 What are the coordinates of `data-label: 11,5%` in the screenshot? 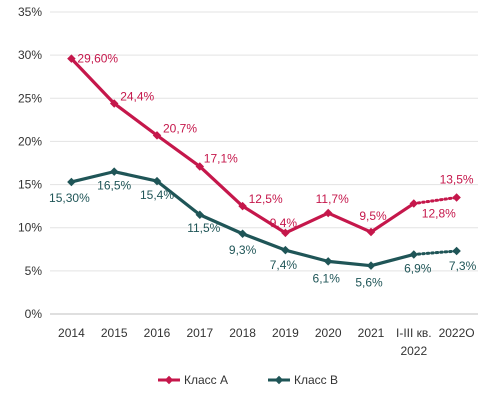 It's located at (203, 228).